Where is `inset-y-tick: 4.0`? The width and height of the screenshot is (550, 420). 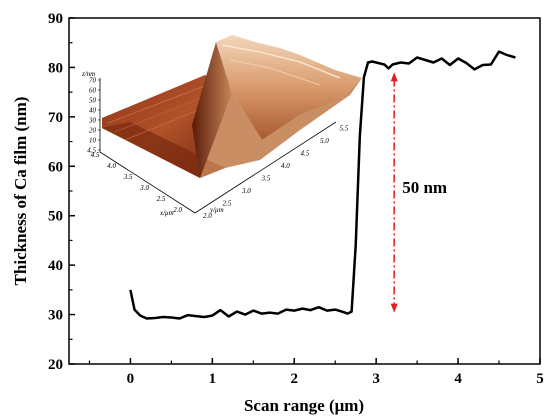
inset-y-tick: 4.0 is located at coordinates (285, 166).